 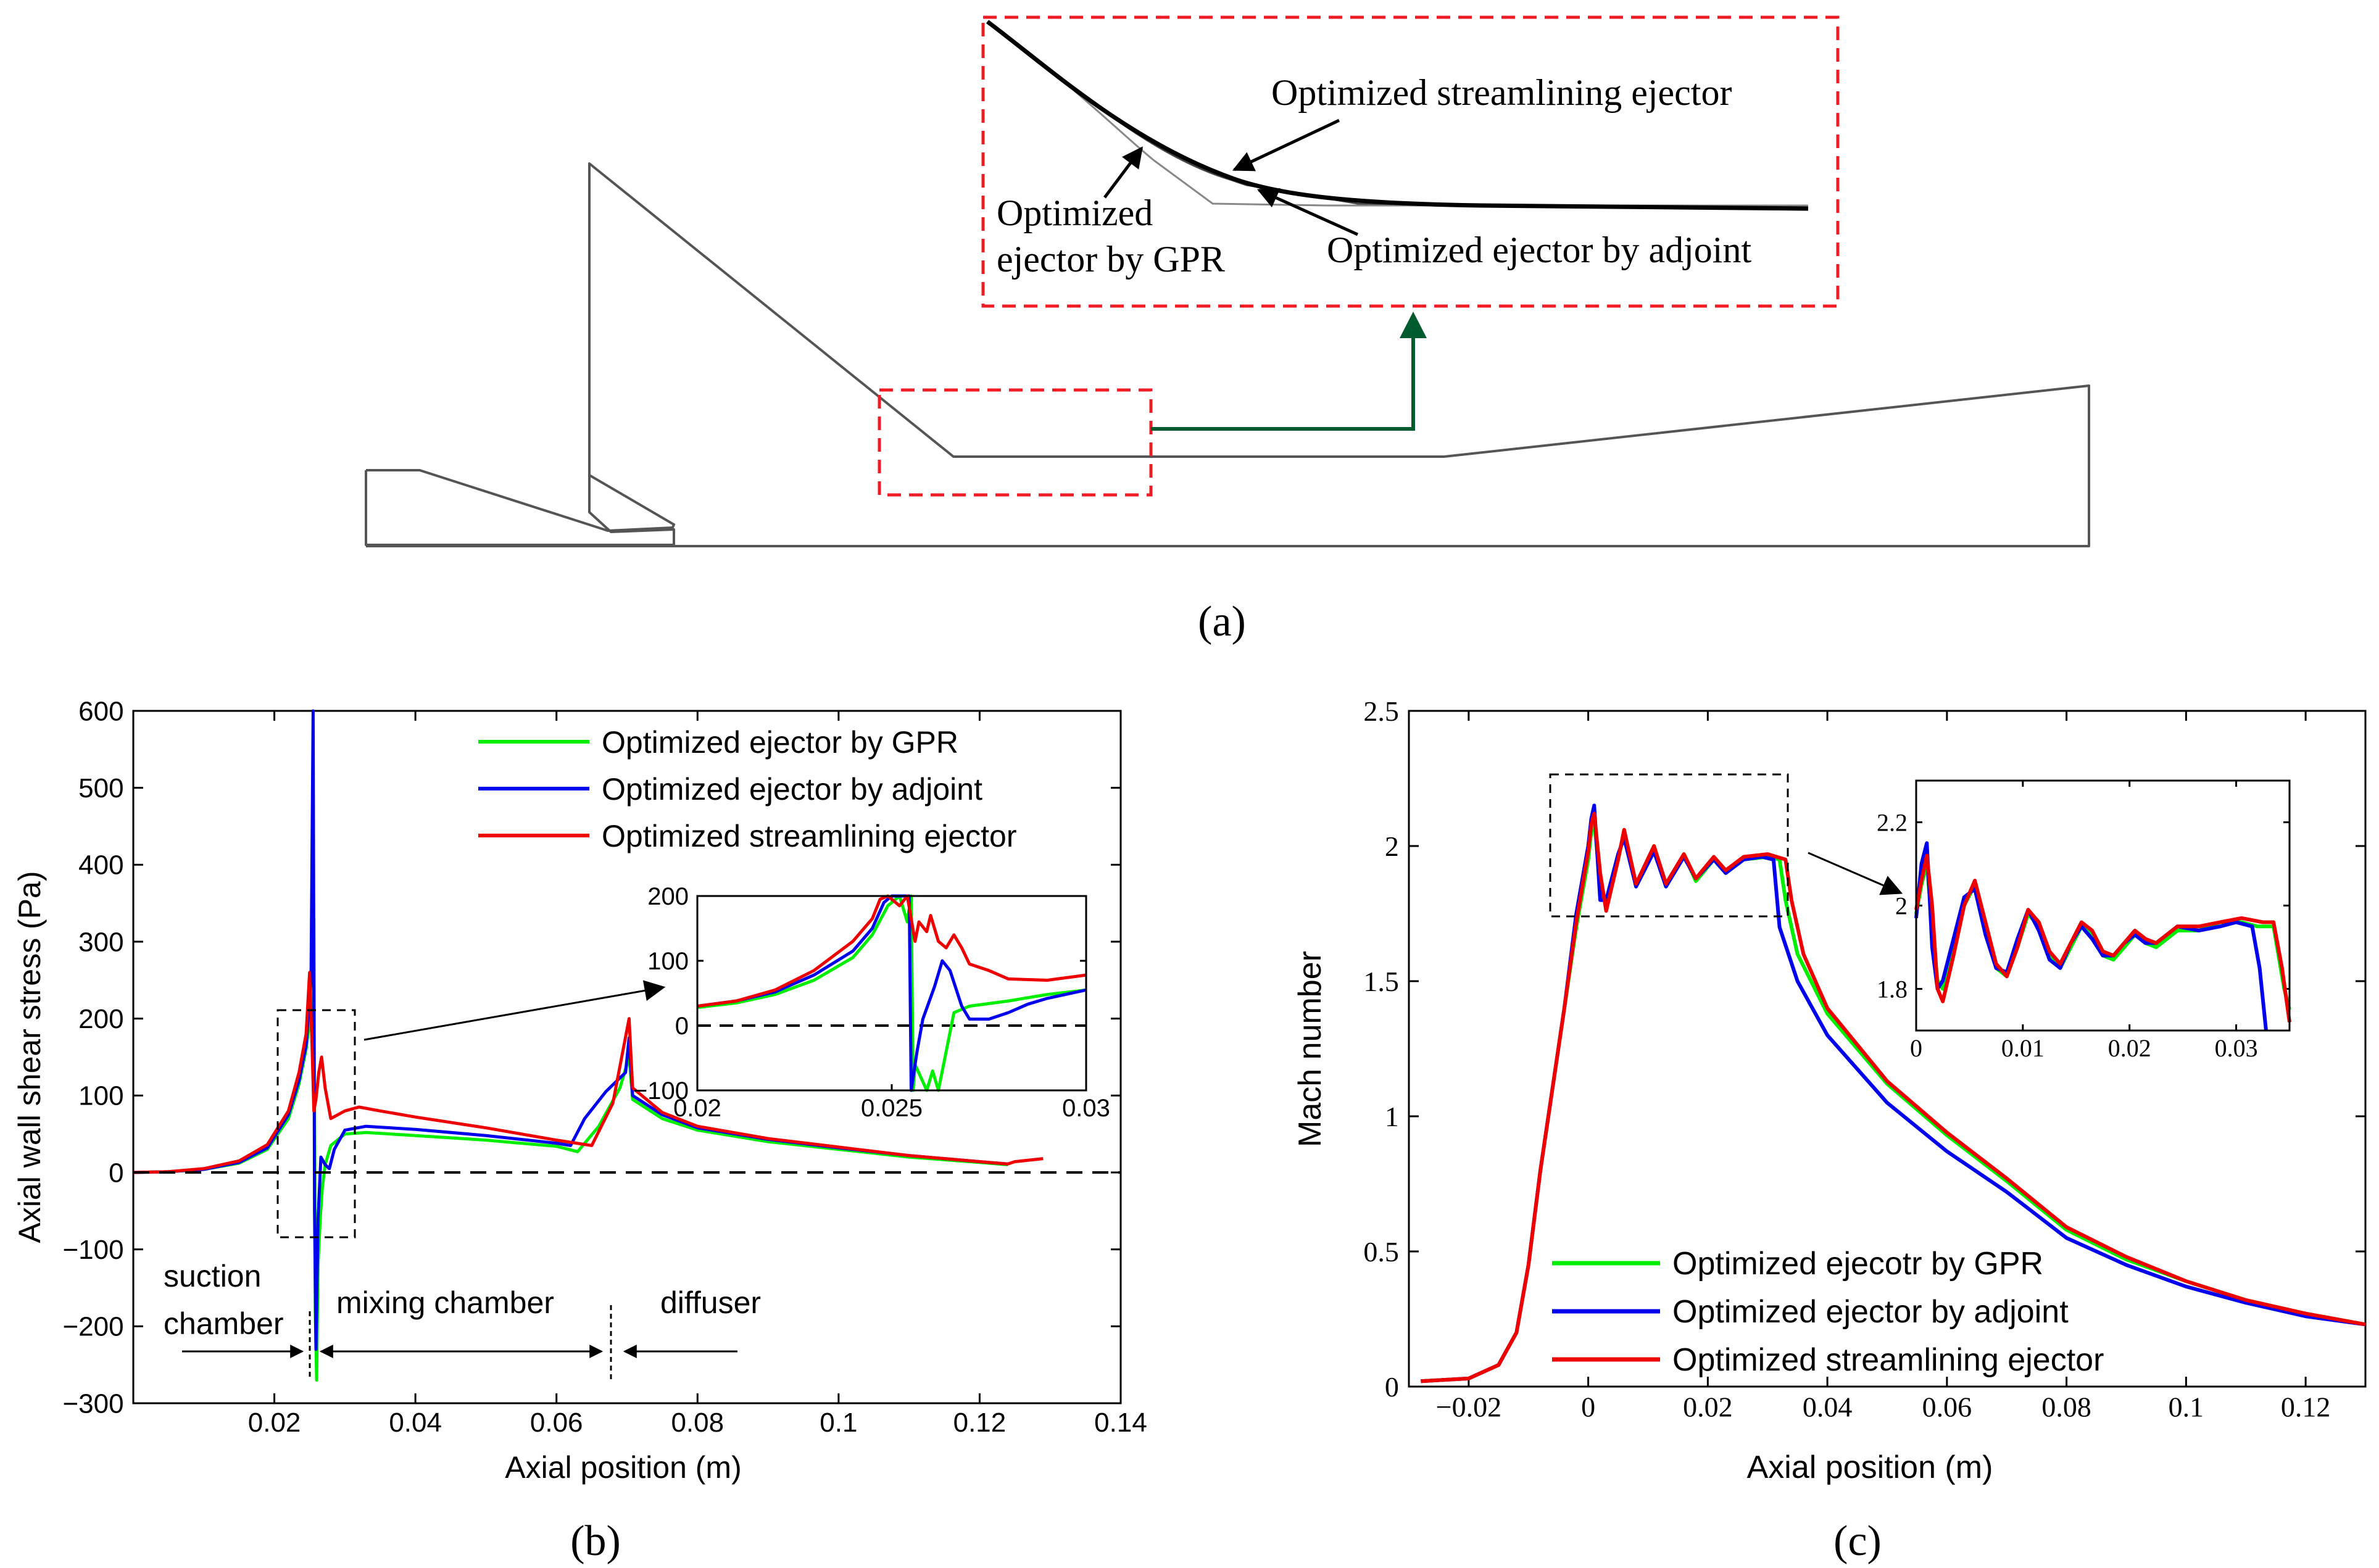 I want to click on region-label-diffuser: diffuser, so click(x=710, y=1302).